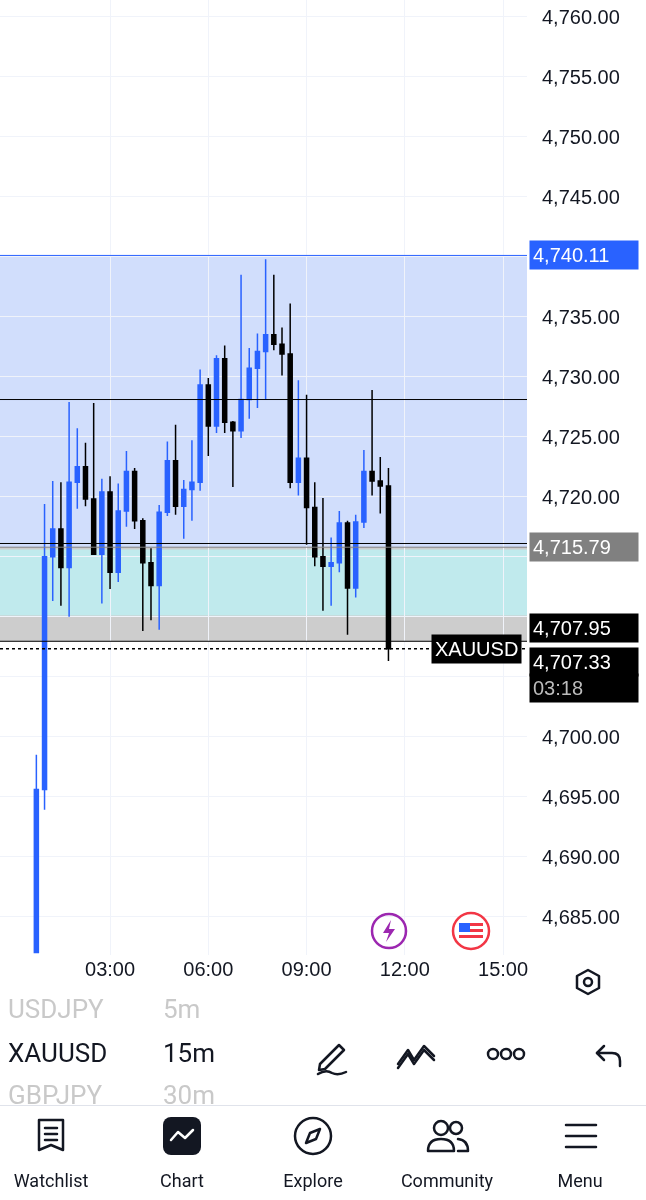 The height and width of the screenshot is (1200, 646). What do you see at coordinates (581, 796) in the screenshot?
I see `y-tick-label: 4,695.00` at bounding box center [581, 796].